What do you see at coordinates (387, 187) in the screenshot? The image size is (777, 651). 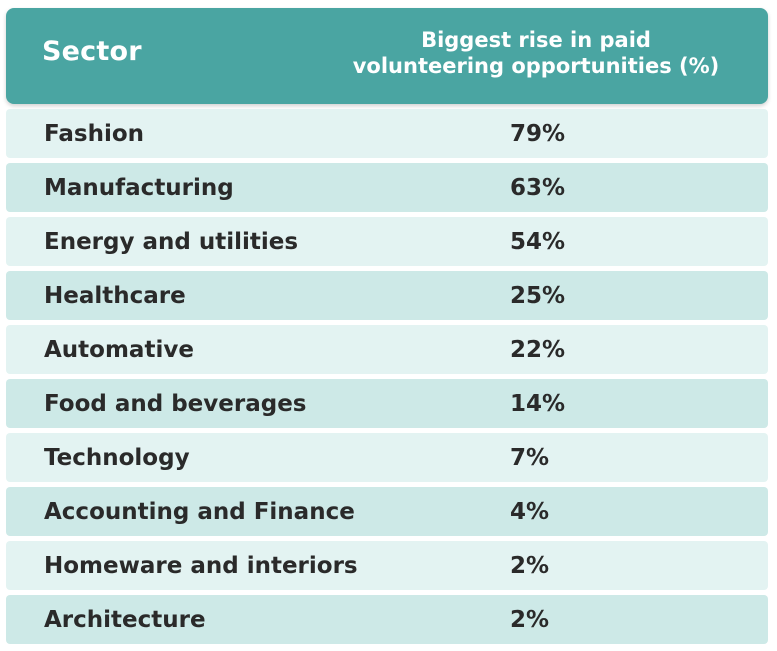 I see `table-row: Manufacturing 63%` at bounding box center [387, 187].